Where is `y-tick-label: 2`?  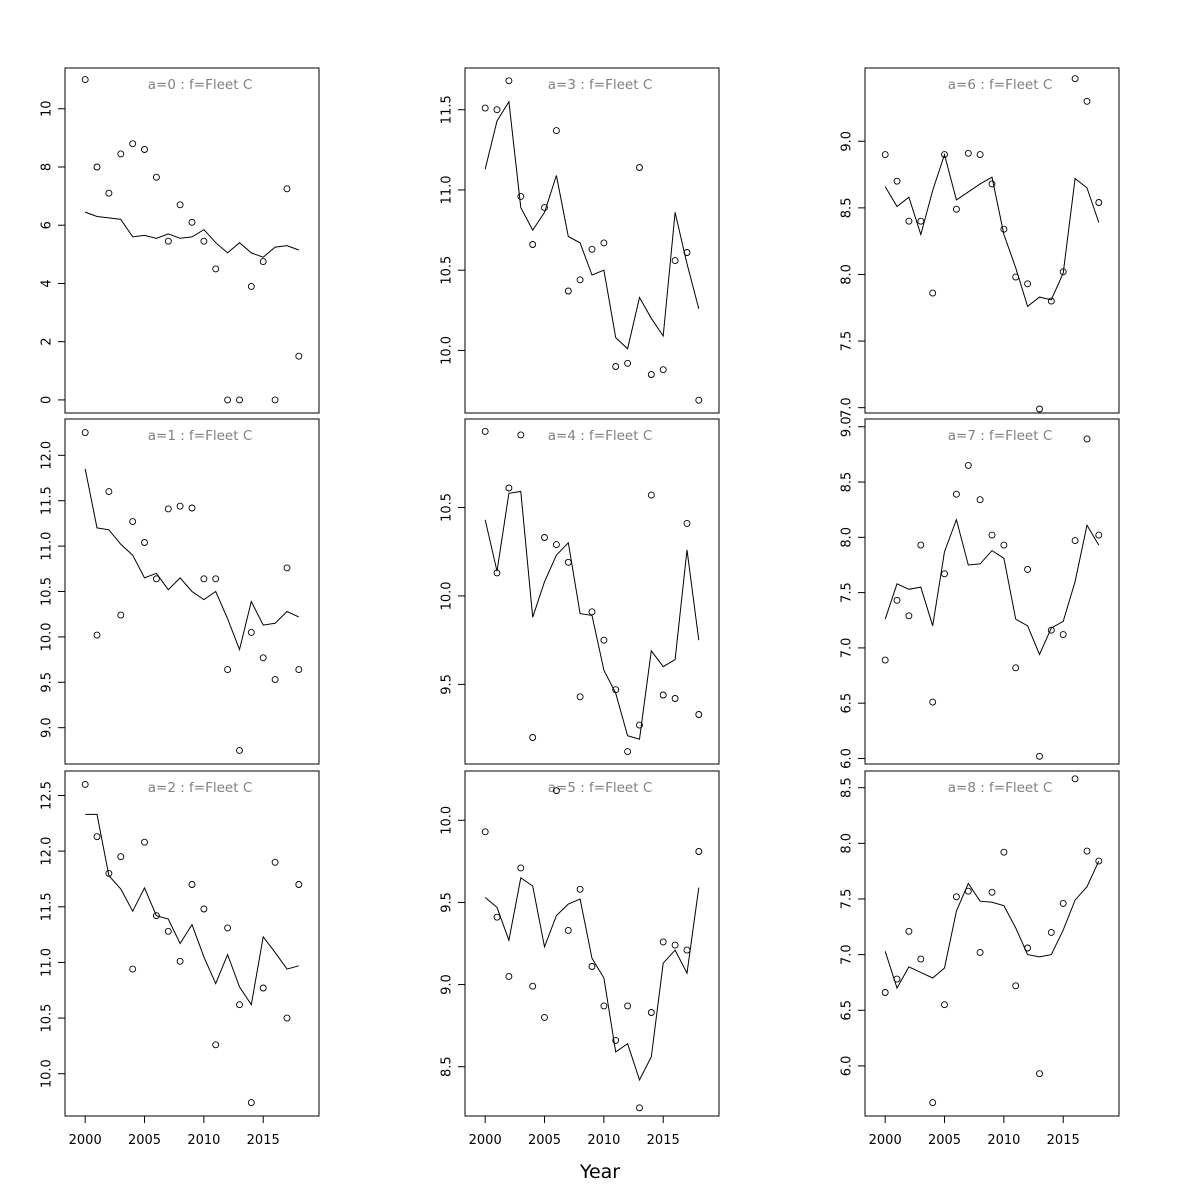
y-tick-label: 2 is located at coordinates (47, 342).